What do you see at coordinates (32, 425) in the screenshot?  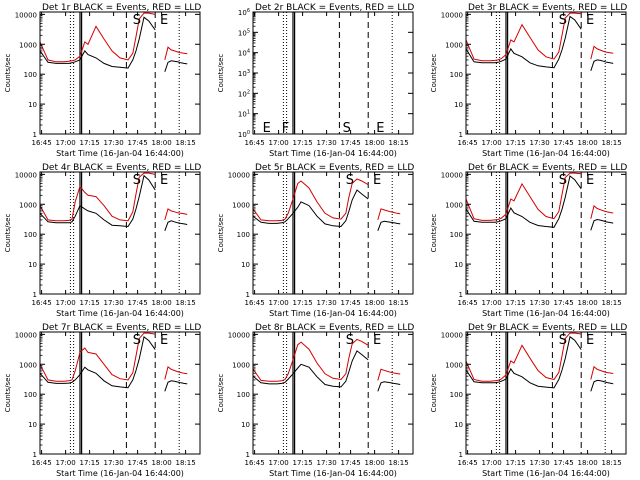 I see `y-tick-label: 10` at bounding box center [32, 425].